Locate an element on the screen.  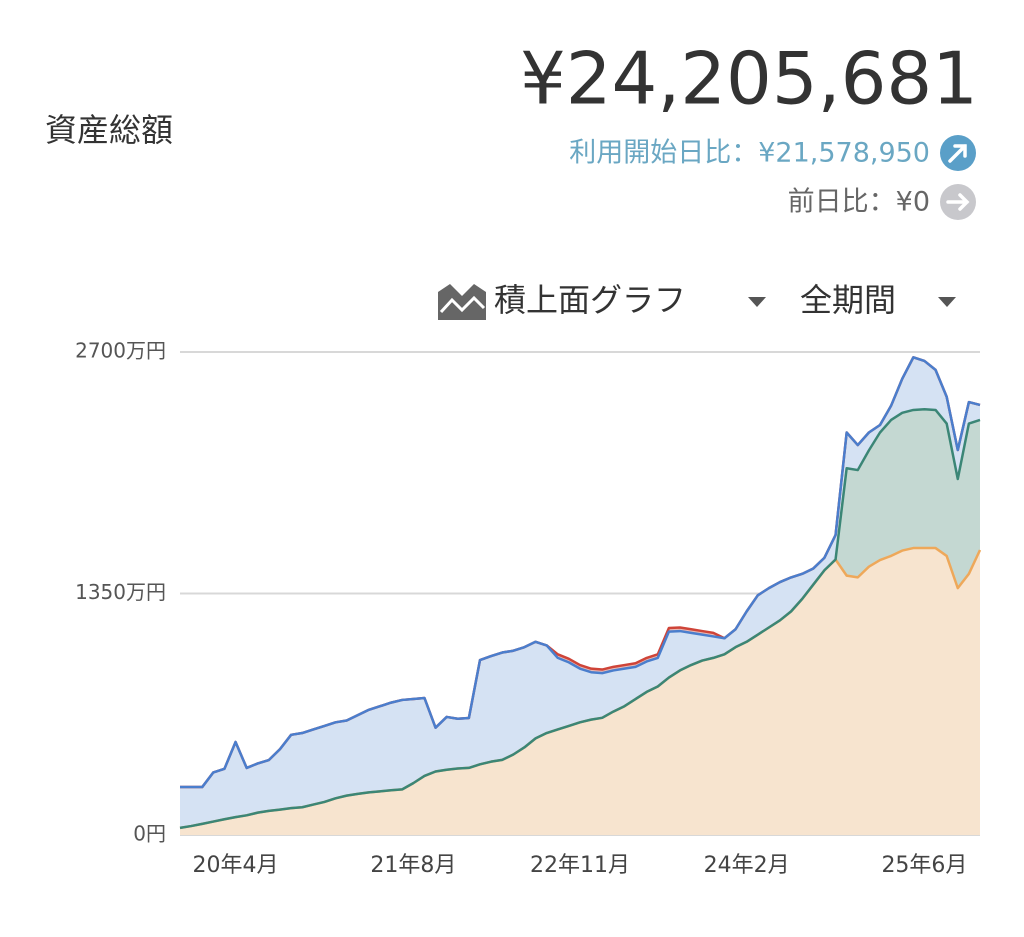
x-tick-label: 24年2月 is located at coordinates (747, 865).